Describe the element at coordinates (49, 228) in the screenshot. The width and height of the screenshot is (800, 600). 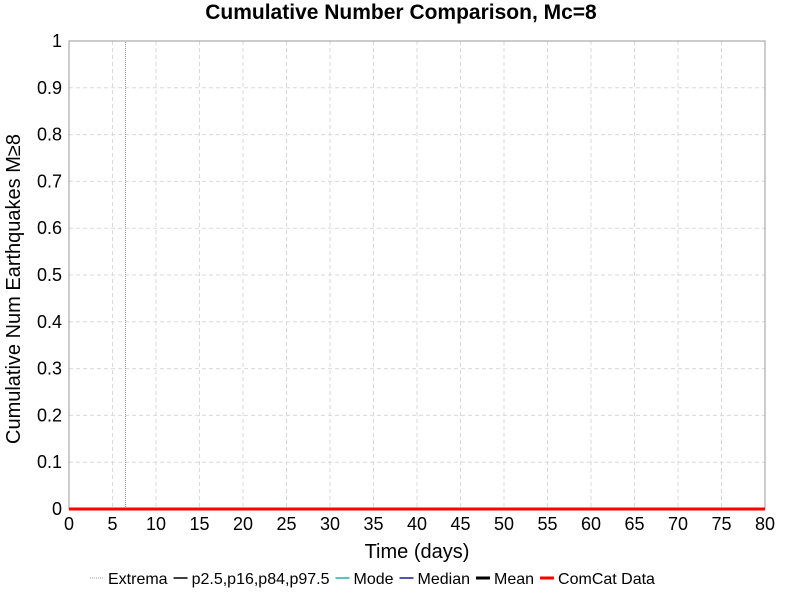
I see `y-tick-label: 0.6` at that location.